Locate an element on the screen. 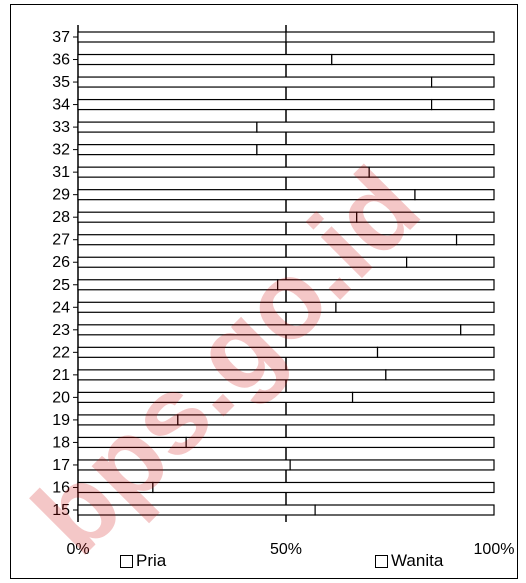 This screenshot has height=583, width=526. legend-pria-swatch is located at coordinates (126, 561).